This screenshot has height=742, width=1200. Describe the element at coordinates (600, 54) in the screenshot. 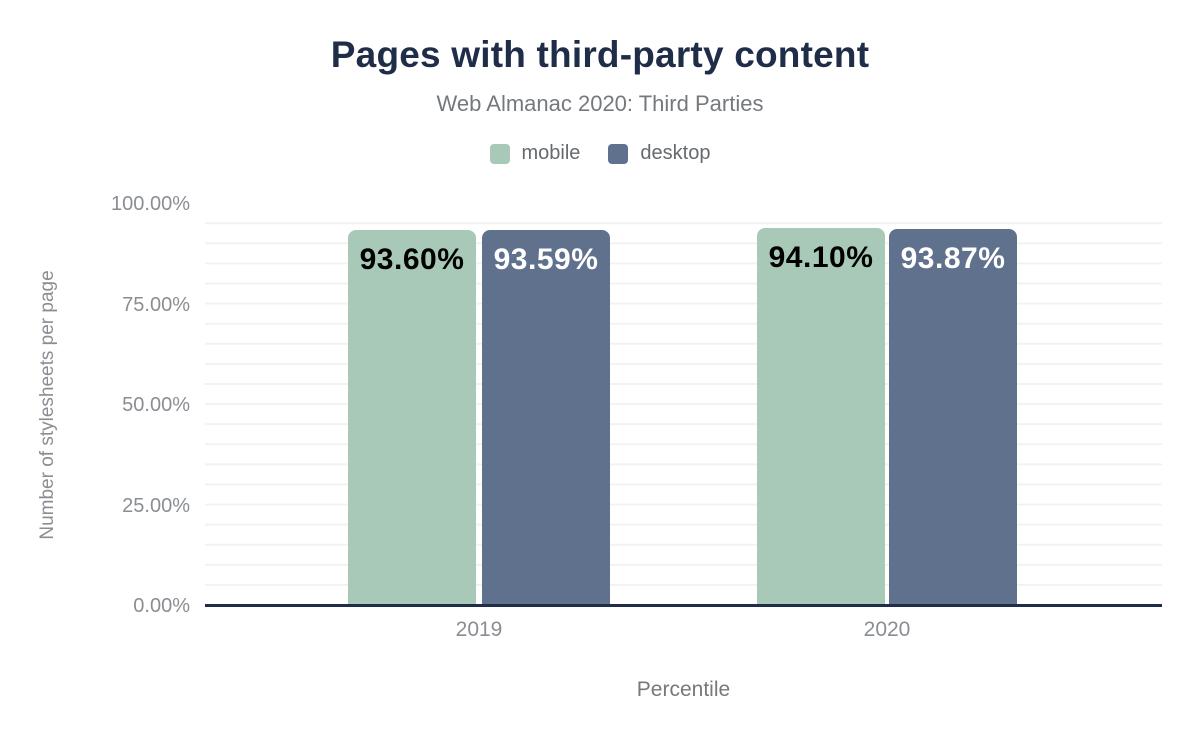

I see `chart-title: Pages with third-party content` at that location.